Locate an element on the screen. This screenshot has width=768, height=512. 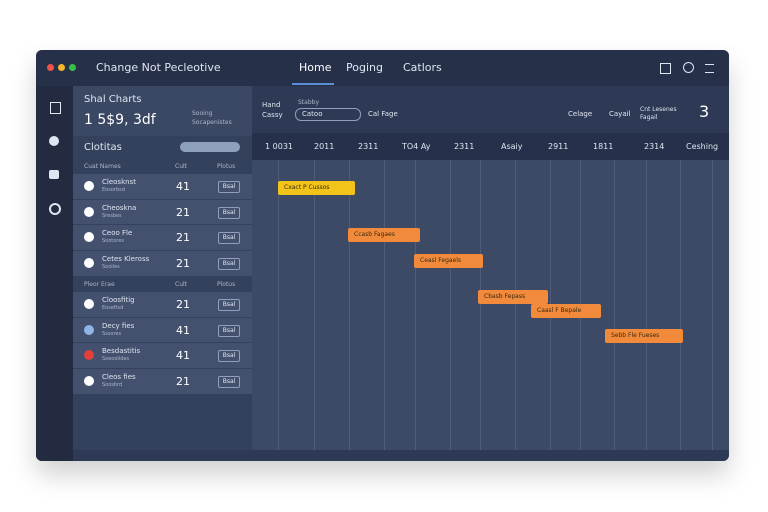
timeline-label: TO4 Ay is located at coordinates (416, 146).